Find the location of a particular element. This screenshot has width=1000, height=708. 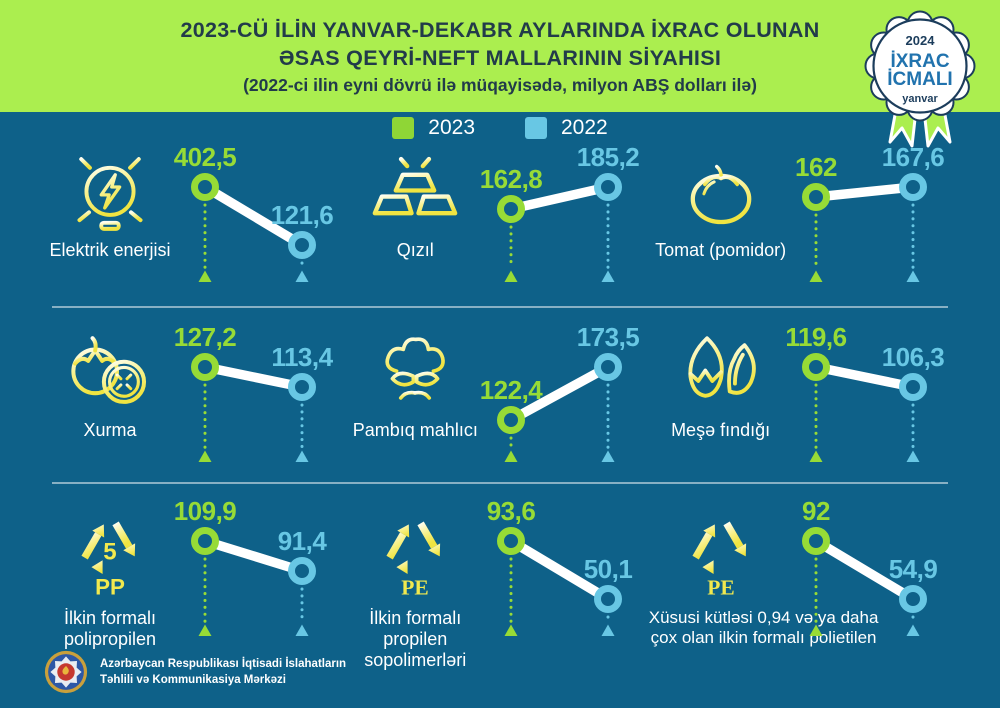

item-label: Elektrik enerjisi is located at coordinates (110, 250).